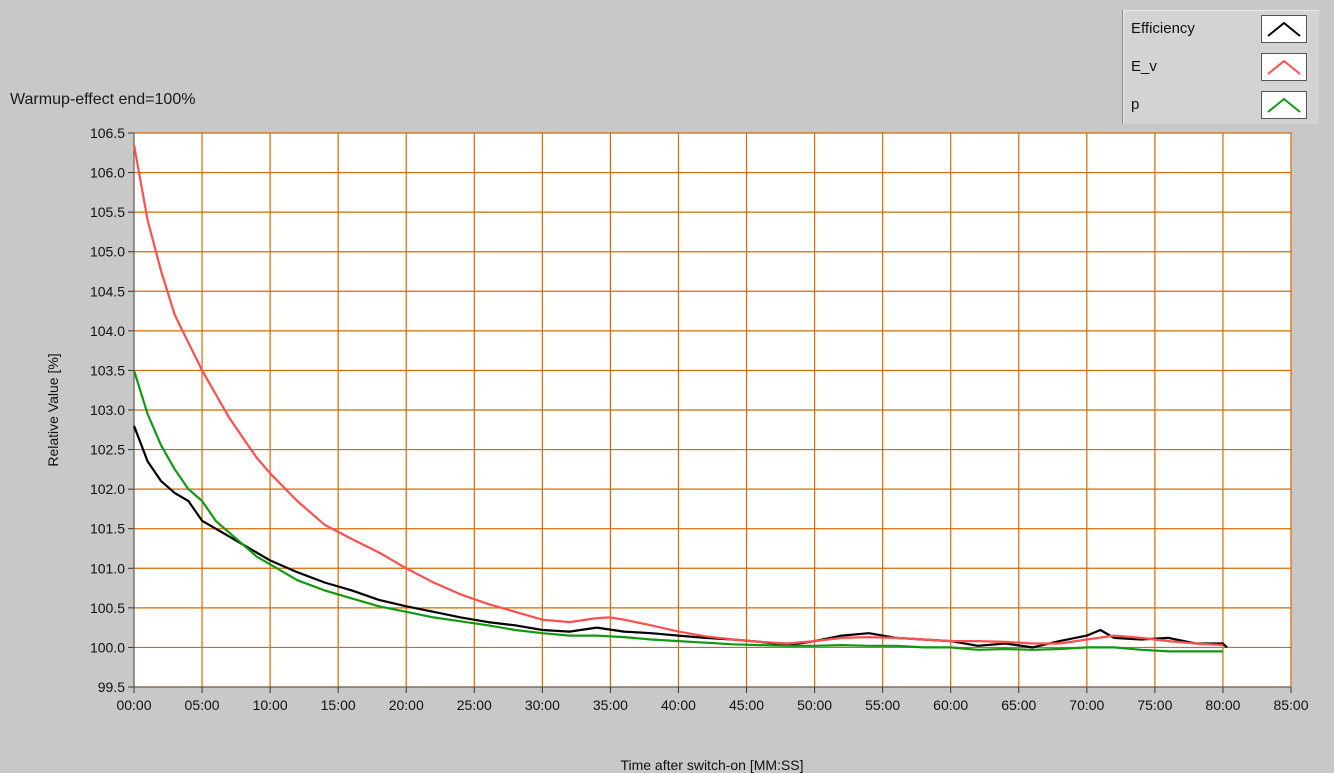 This screenshot has height=773, width=1334. What do you see at coordinates (882, 705) in the screenshot?
I see `x-tick-label: 55:00` at bounding box center [882, 705].